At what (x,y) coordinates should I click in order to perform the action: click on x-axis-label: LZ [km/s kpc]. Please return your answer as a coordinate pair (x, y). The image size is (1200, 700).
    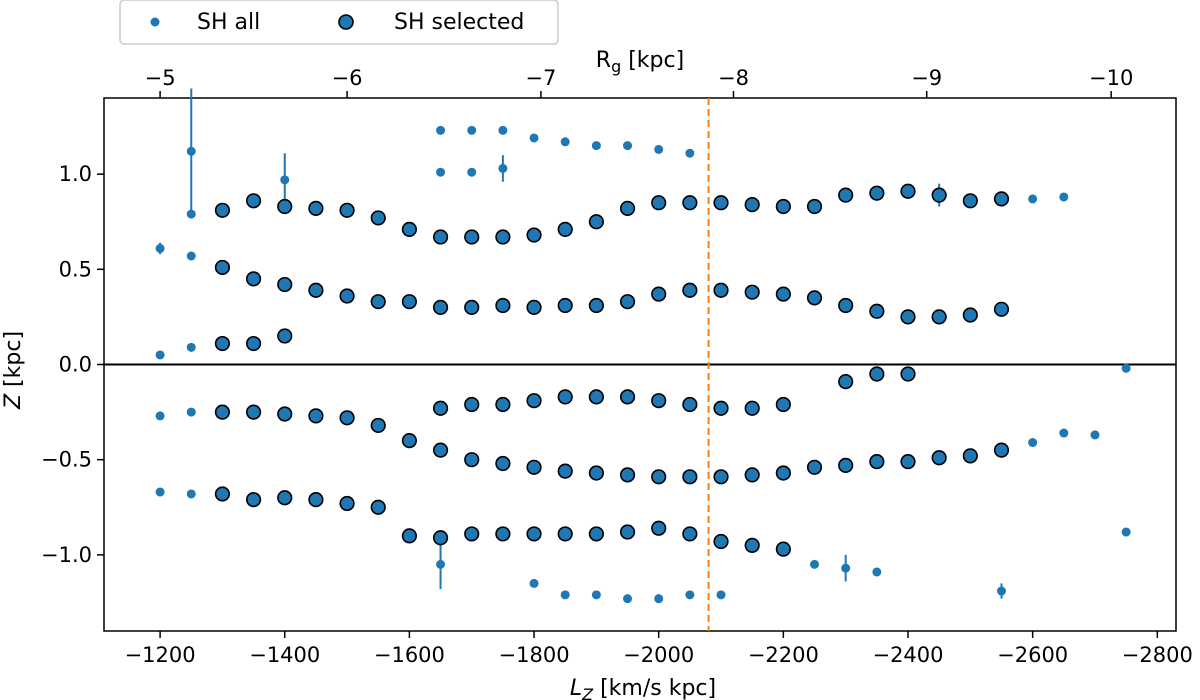
    Looking at the image, I should click on (643, 688).